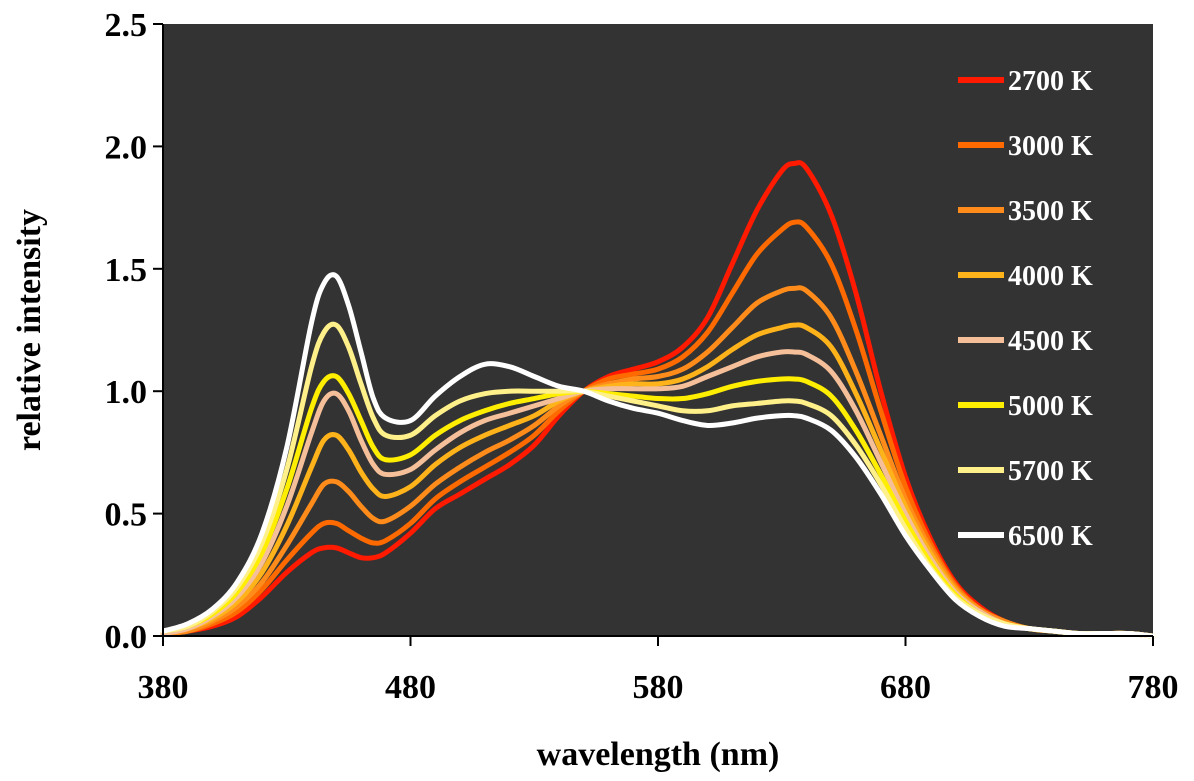 The width and height of the screenshot is (1194, 781). What do you see at coordinates (1050, 211) in the screenshot?
I see `legend-label: 3500 K` at bounding box center [1050, 211].